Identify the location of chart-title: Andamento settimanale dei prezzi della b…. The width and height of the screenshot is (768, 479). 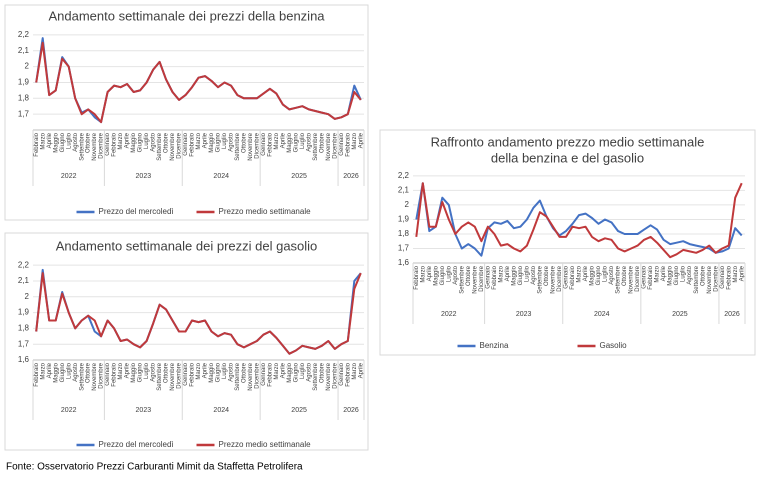
(186, 15).